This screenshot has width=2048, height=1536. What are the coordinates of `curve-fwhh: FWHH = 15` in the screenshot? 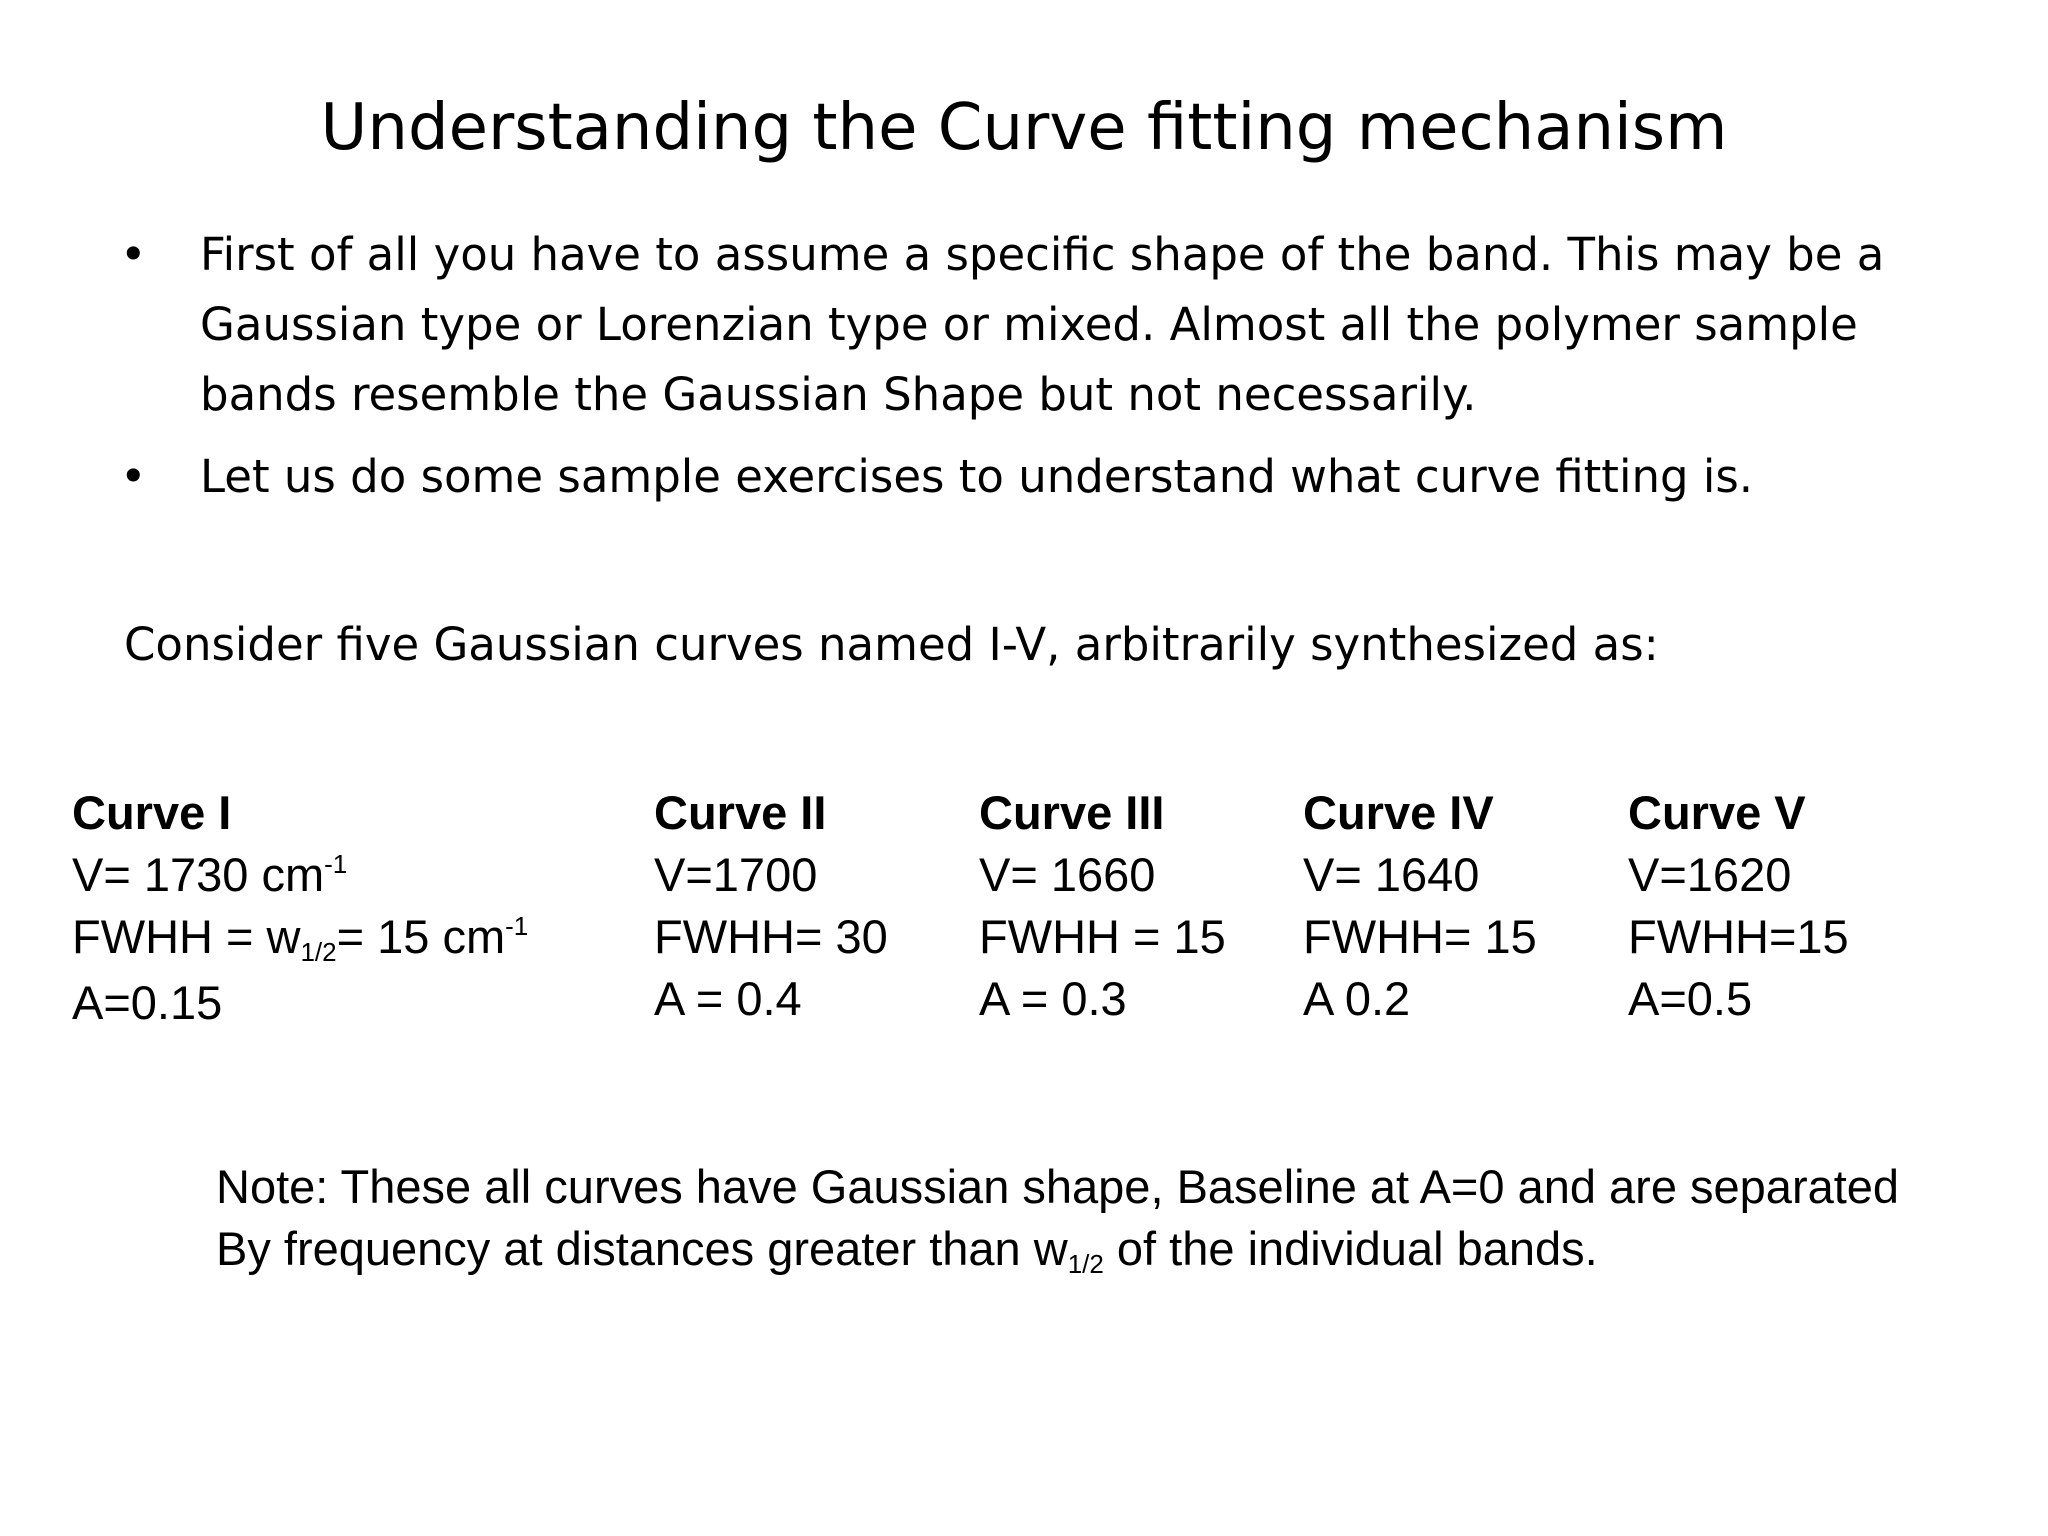 It's located at (1102, 936).